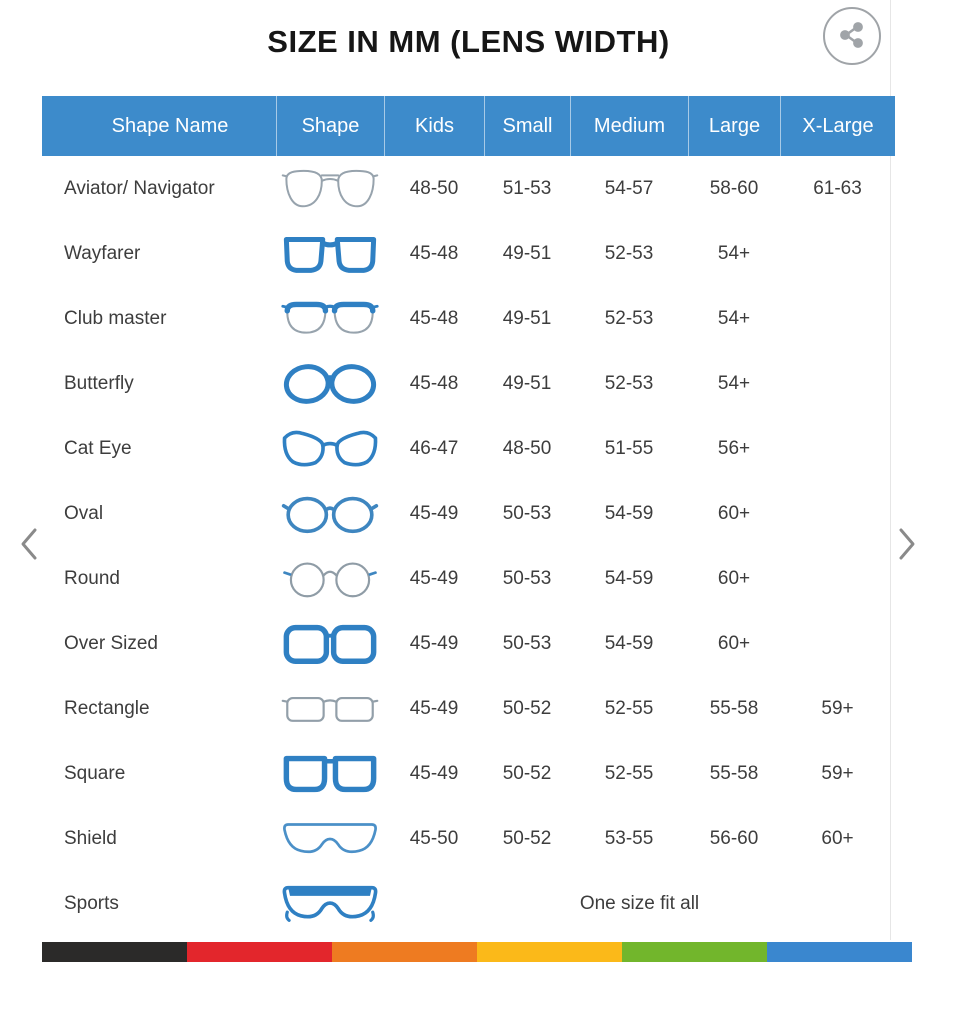  Describe the element at coordinates (84, 513) in the screenshot. I see `shape-name-label: Oval` at that location.